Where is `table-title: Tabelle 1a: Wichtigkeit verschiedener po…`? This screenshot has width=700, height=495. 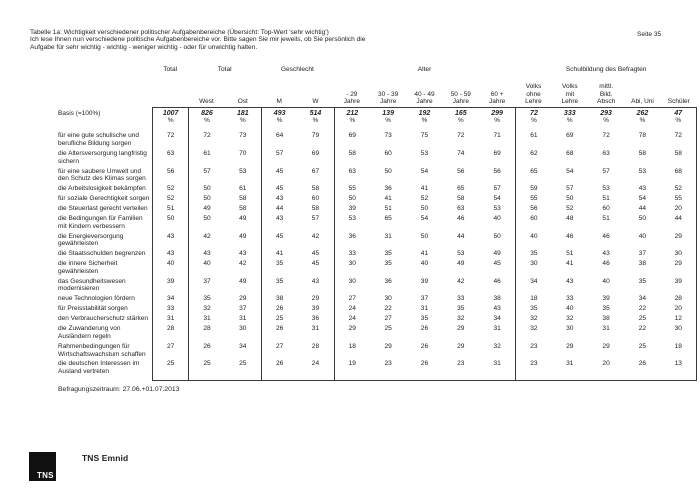
table-title: Tabelle 1a: Wichtigkeit verschiedener po… is located at coordinates (179, 32).